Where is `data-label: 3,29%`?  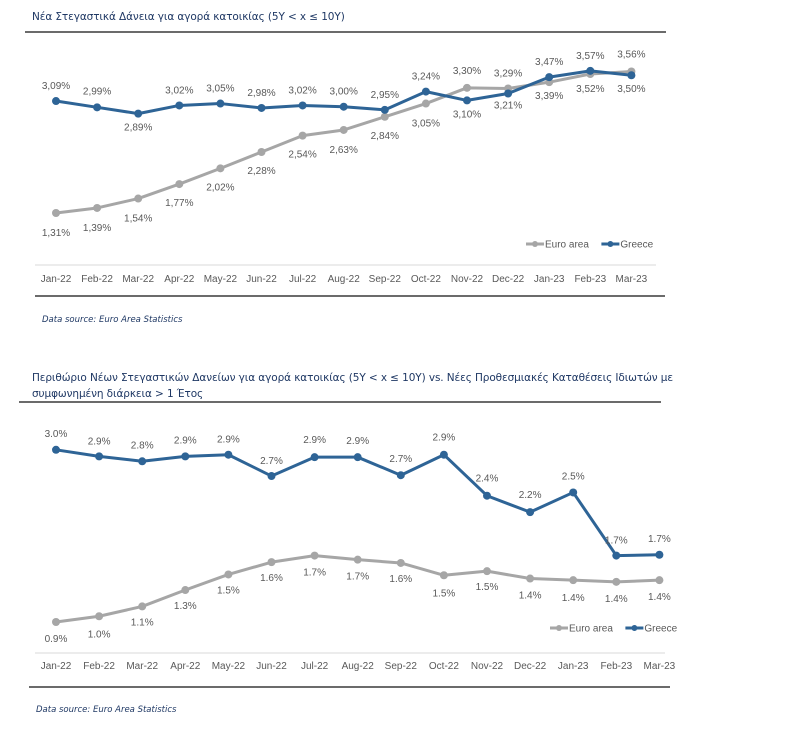 data-label: 3,29% is located at coordinates (508, 73).